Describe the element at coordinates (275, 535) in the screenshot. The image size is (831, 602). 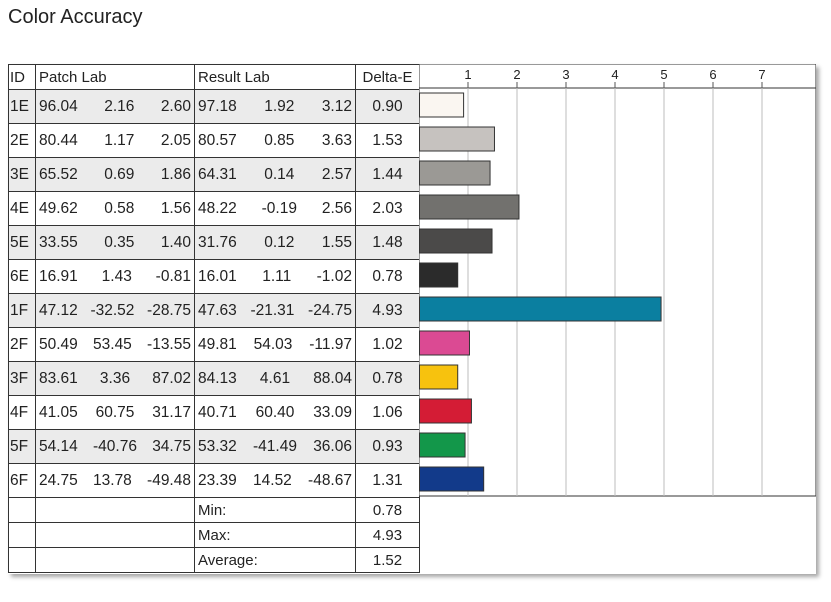
I see `summary-label: Max:` at that location.